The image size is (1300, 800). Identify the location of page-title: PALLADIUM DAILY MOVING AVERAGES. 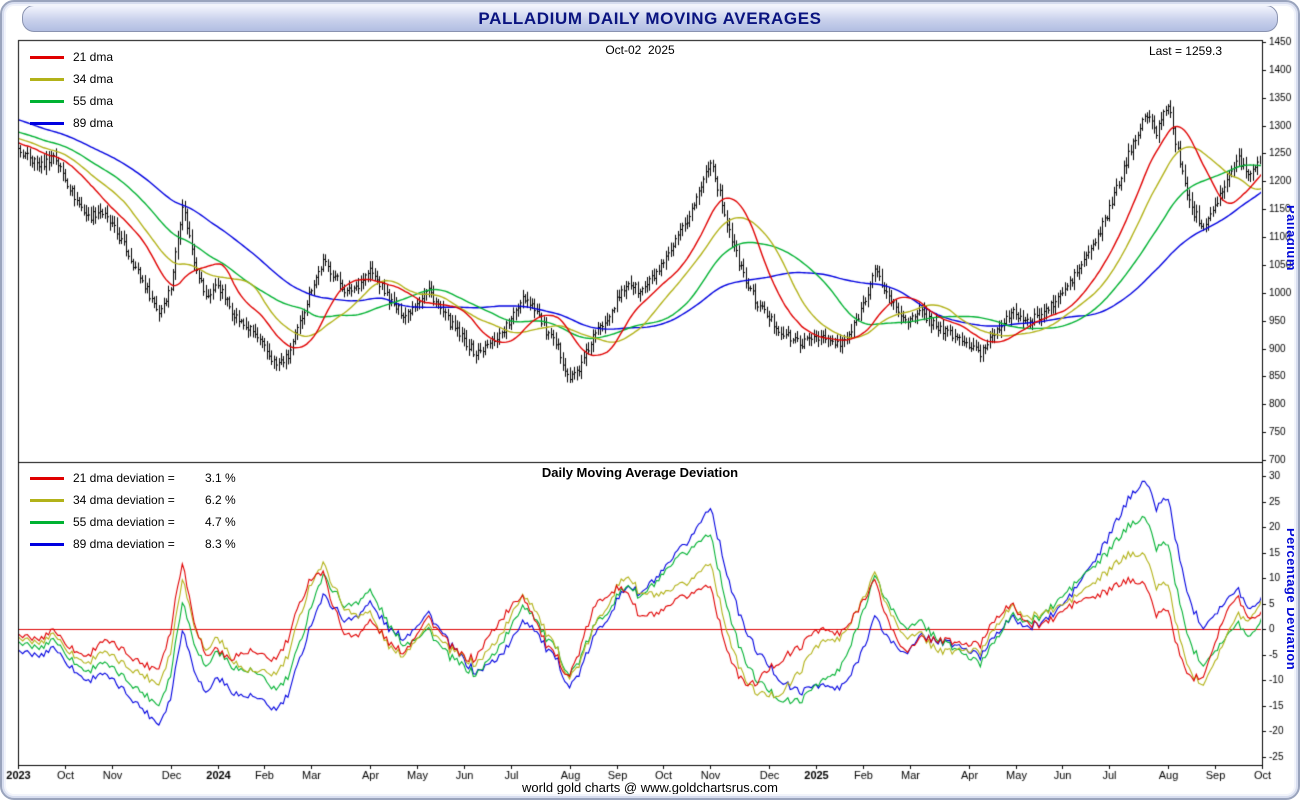
(650, 18).